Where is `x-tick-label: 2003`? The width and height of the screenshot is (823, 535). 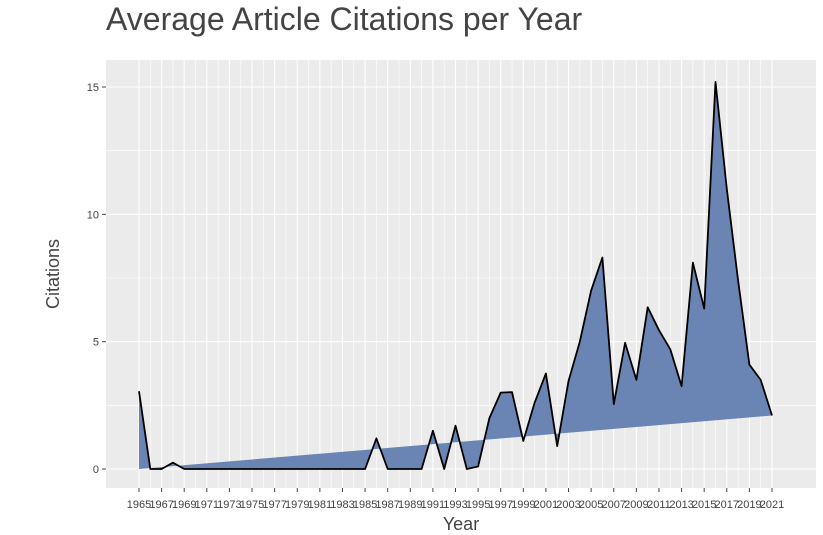 x-tick-label: 2003 is located at coordinates (568, 505).